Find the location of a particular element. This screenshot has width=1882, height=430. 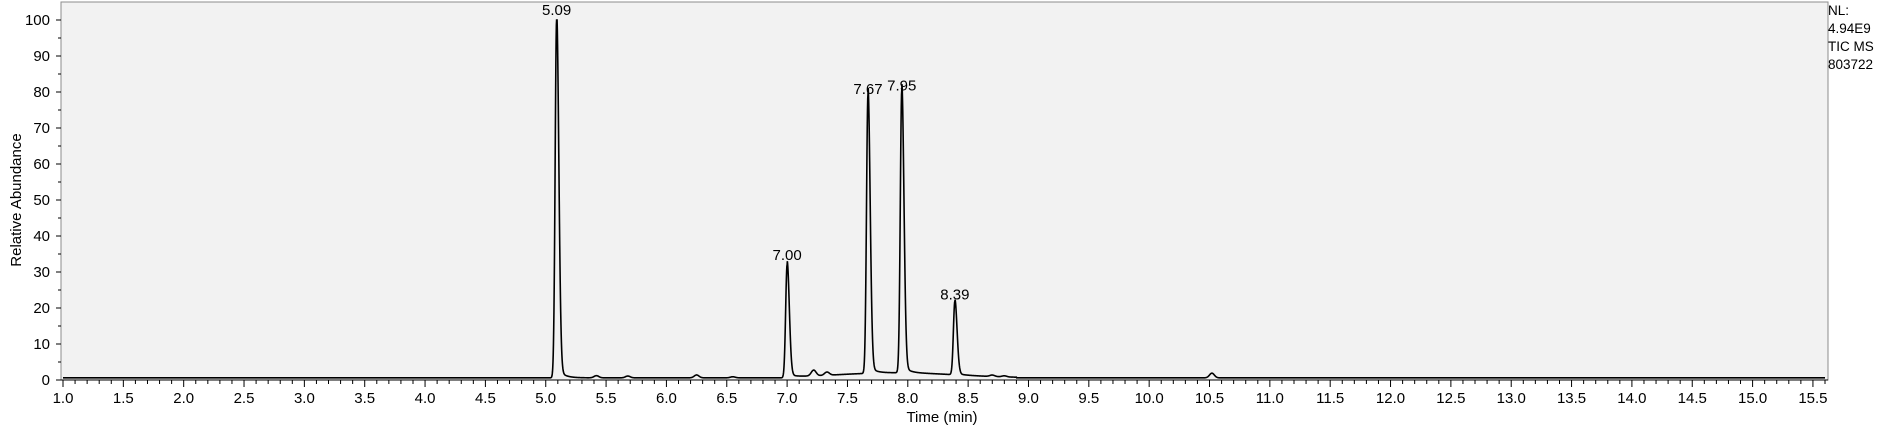

x-tick-label: 4.5 is located at coordinates (485, 398).